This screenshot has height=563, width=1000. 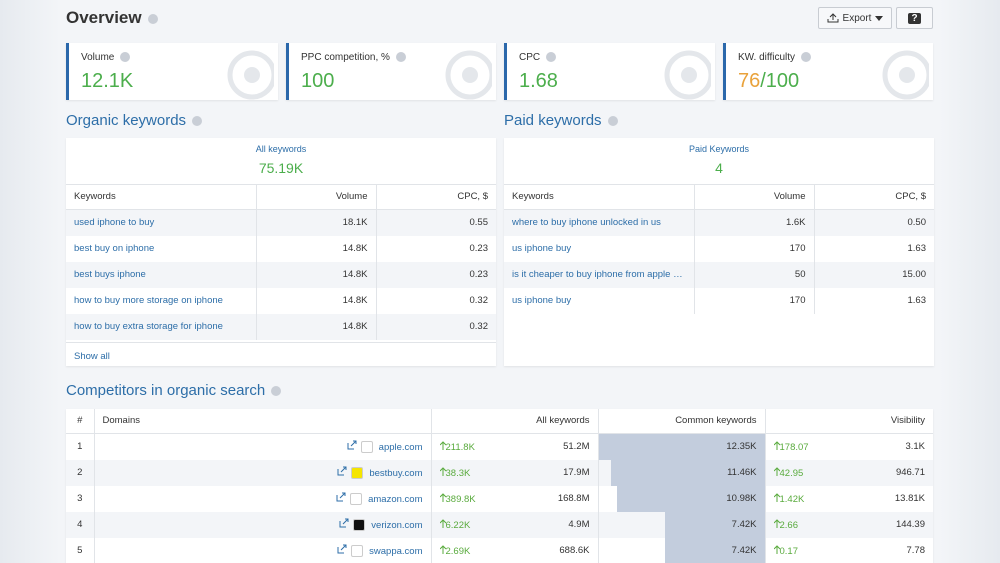 What do you see at coordinates (909, 498) in the screenshot?
I see `visibility: 13.81K` at bounding box center [909, 498].